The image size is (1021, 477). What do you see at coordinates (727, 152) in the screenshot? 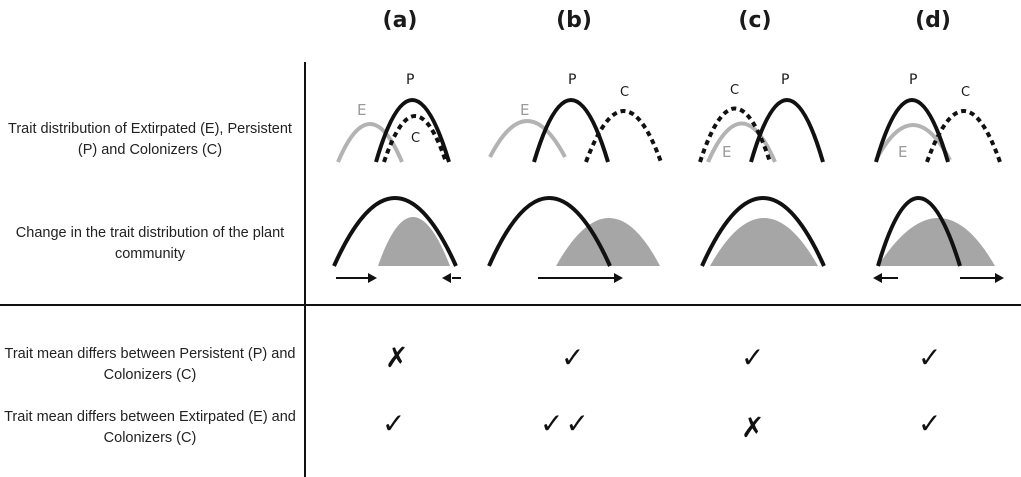
I see `label-e-c: E` at bounding box center [727, 152].